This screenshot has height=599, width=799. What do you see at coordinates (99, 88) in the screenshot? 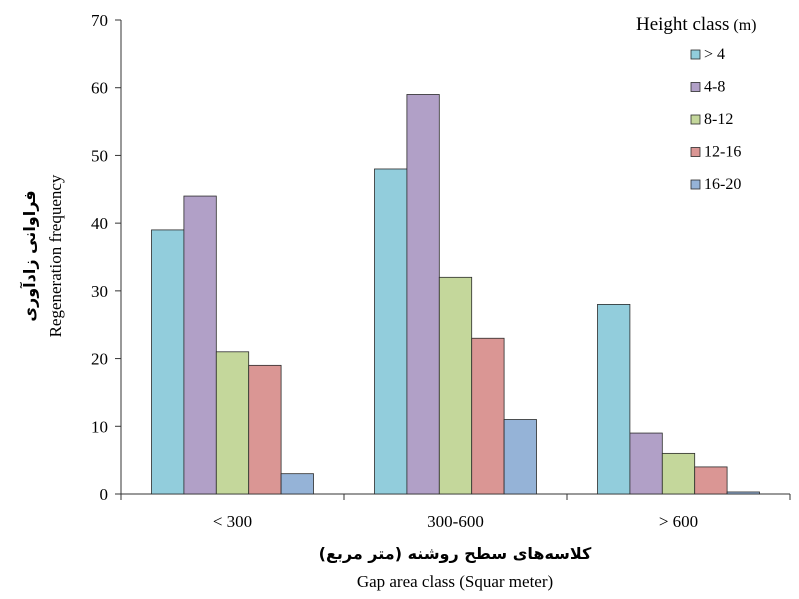
I see `y-tick-label: 60` at bounding box center [99, 88].